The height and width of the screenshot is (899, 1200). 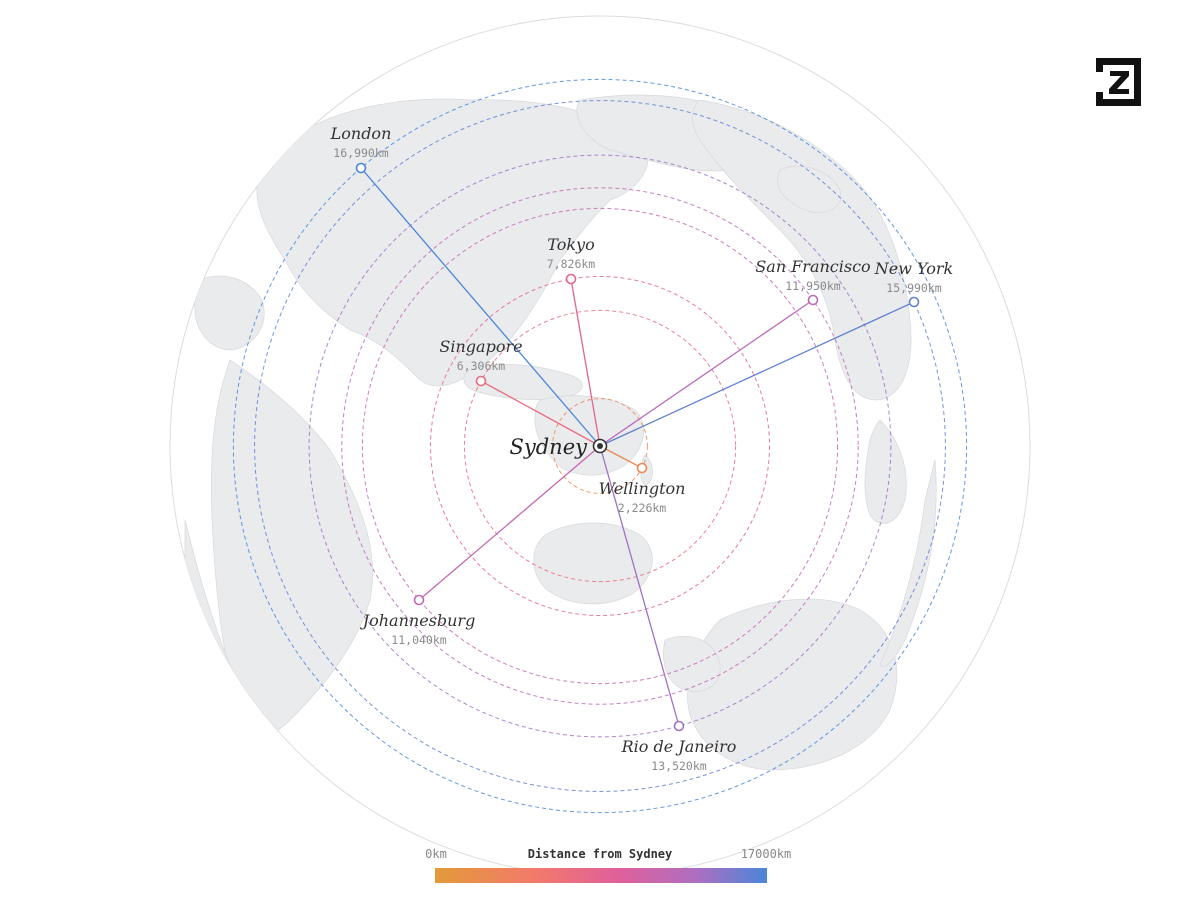 I want to click on legend-min-label: 0km, so click(x=436, y=854).